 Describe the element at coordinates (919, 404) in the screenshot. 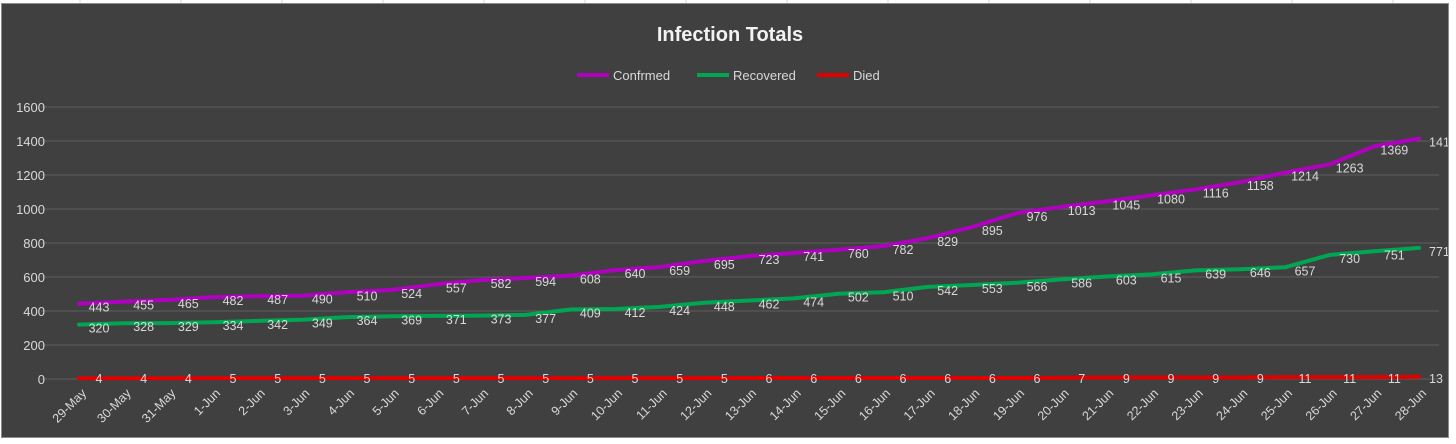

I see `x-tick-label: 17-Jun` at that location.